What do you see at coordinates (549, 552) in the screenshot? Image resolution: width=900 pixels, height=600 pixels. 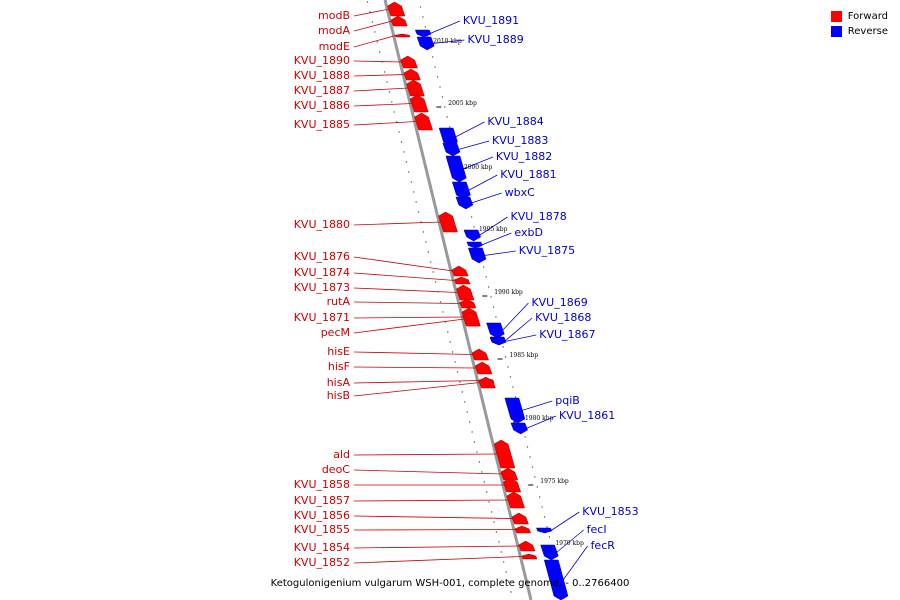 I see `gene-feature-feci` at bounding box center [549, 552].